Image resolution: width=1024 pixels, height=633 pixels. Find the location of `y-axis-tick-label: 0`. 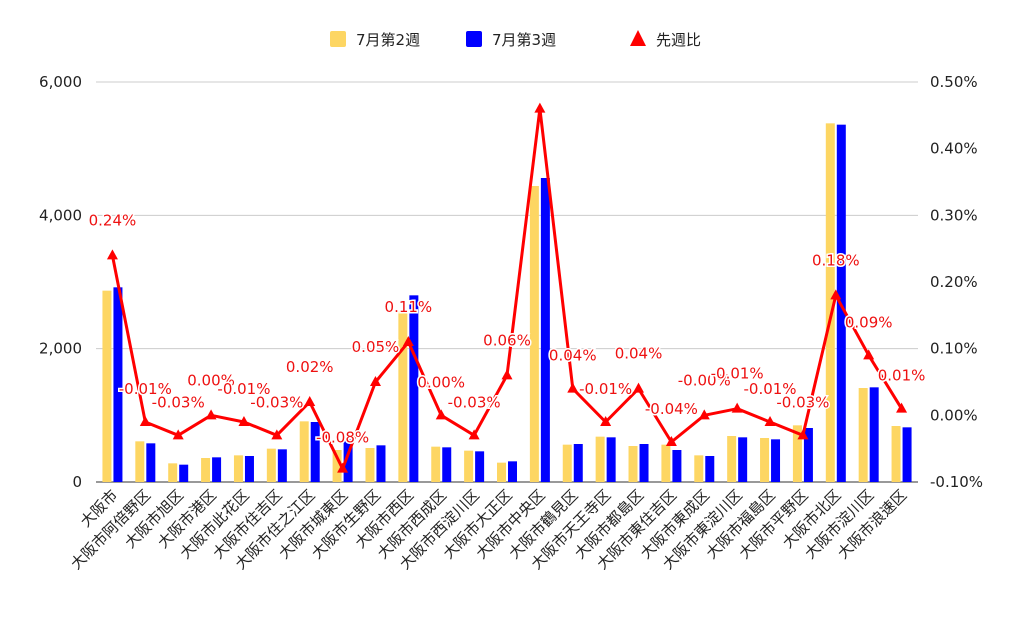

y-axis-tick-label: 0 is located at coordinates (77, 482).